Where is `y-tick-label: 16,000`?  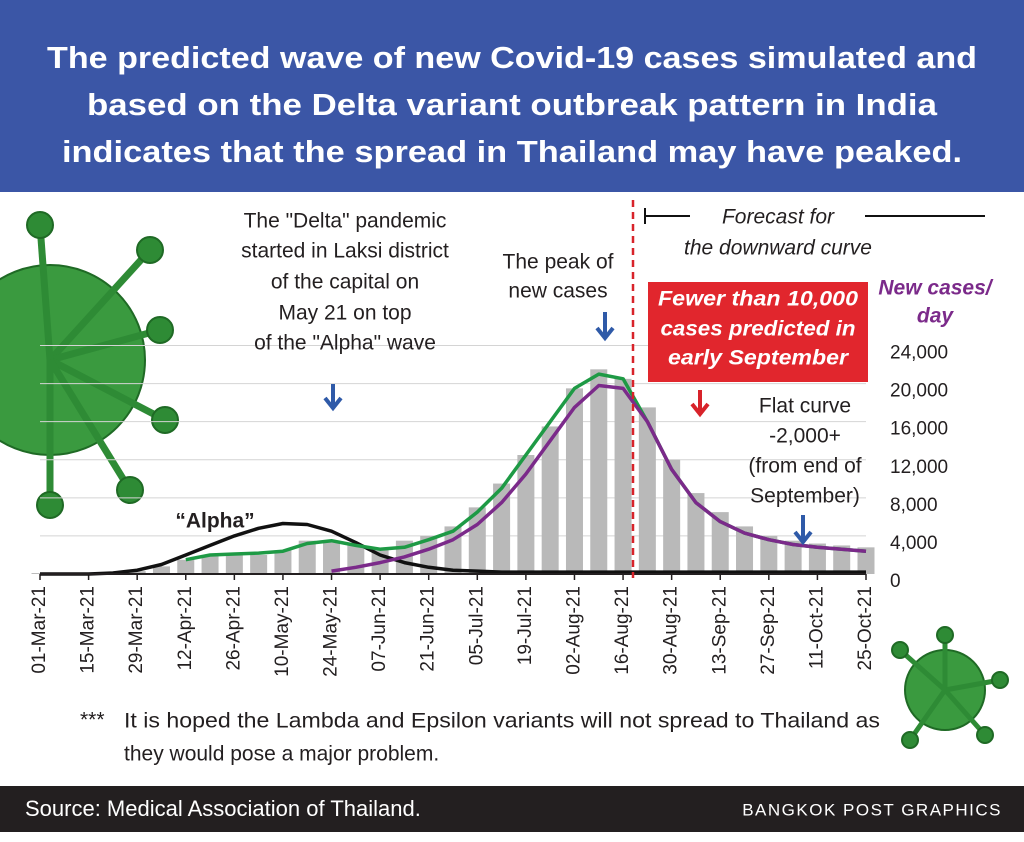 y-tick-label: 16,000 is located at coordinates (919, 429).